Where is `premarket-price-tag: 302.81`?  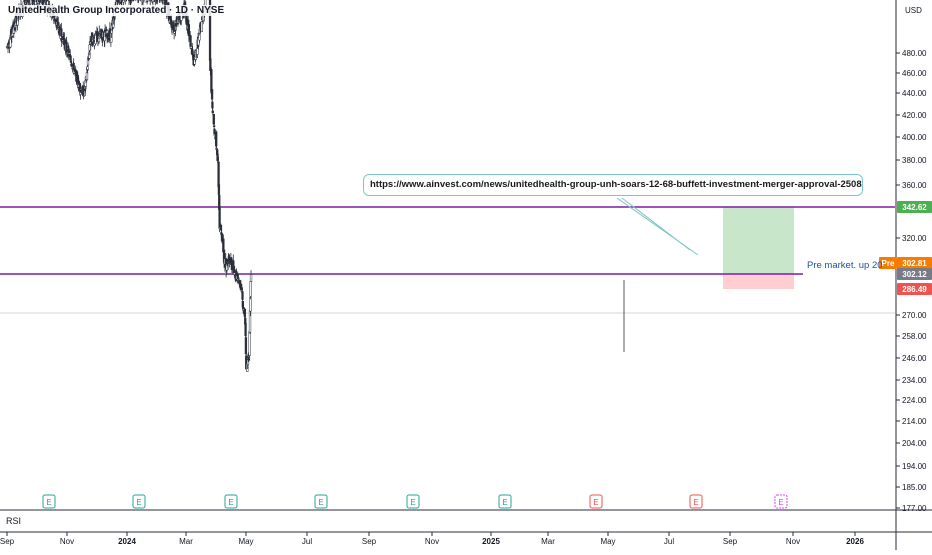
premarket-price-tag: 302.81 is located at coordinates (914, 263).